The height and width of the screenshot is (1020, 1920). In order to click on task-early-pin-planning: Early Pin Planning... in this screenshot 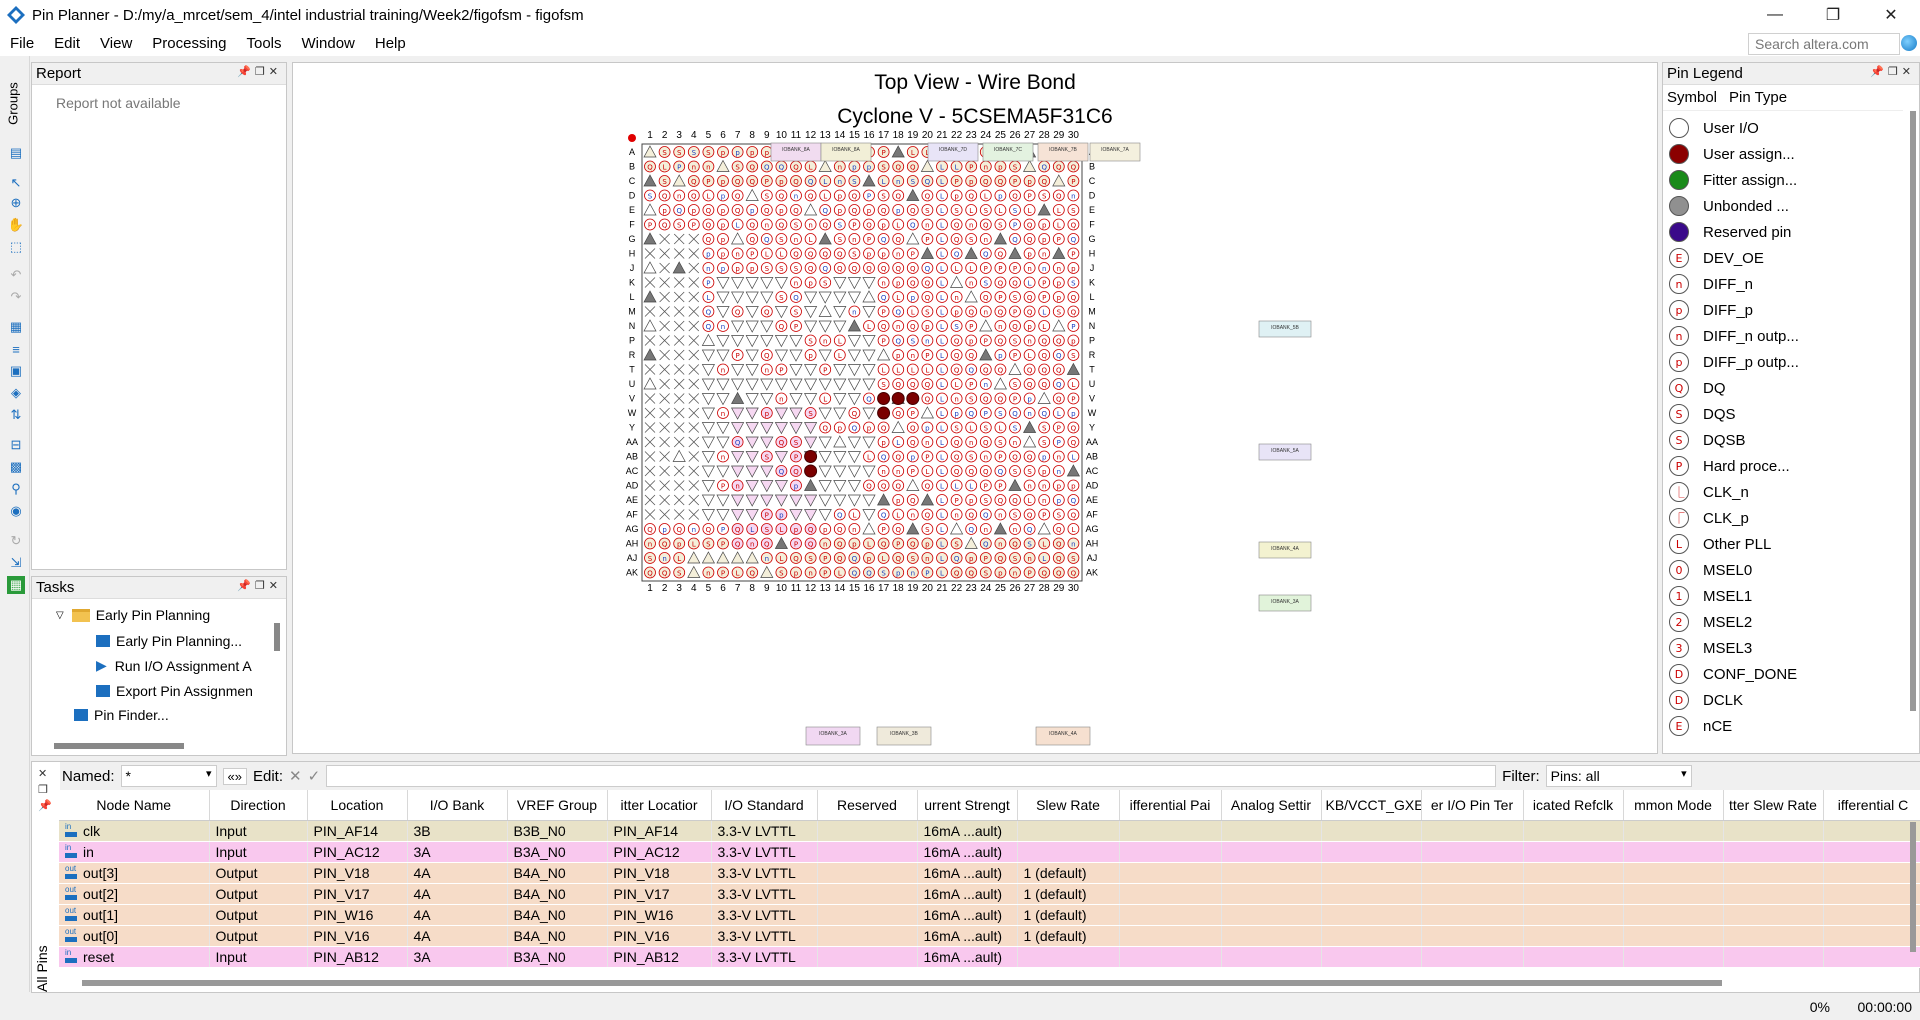, I will do `click(169, 641)`.